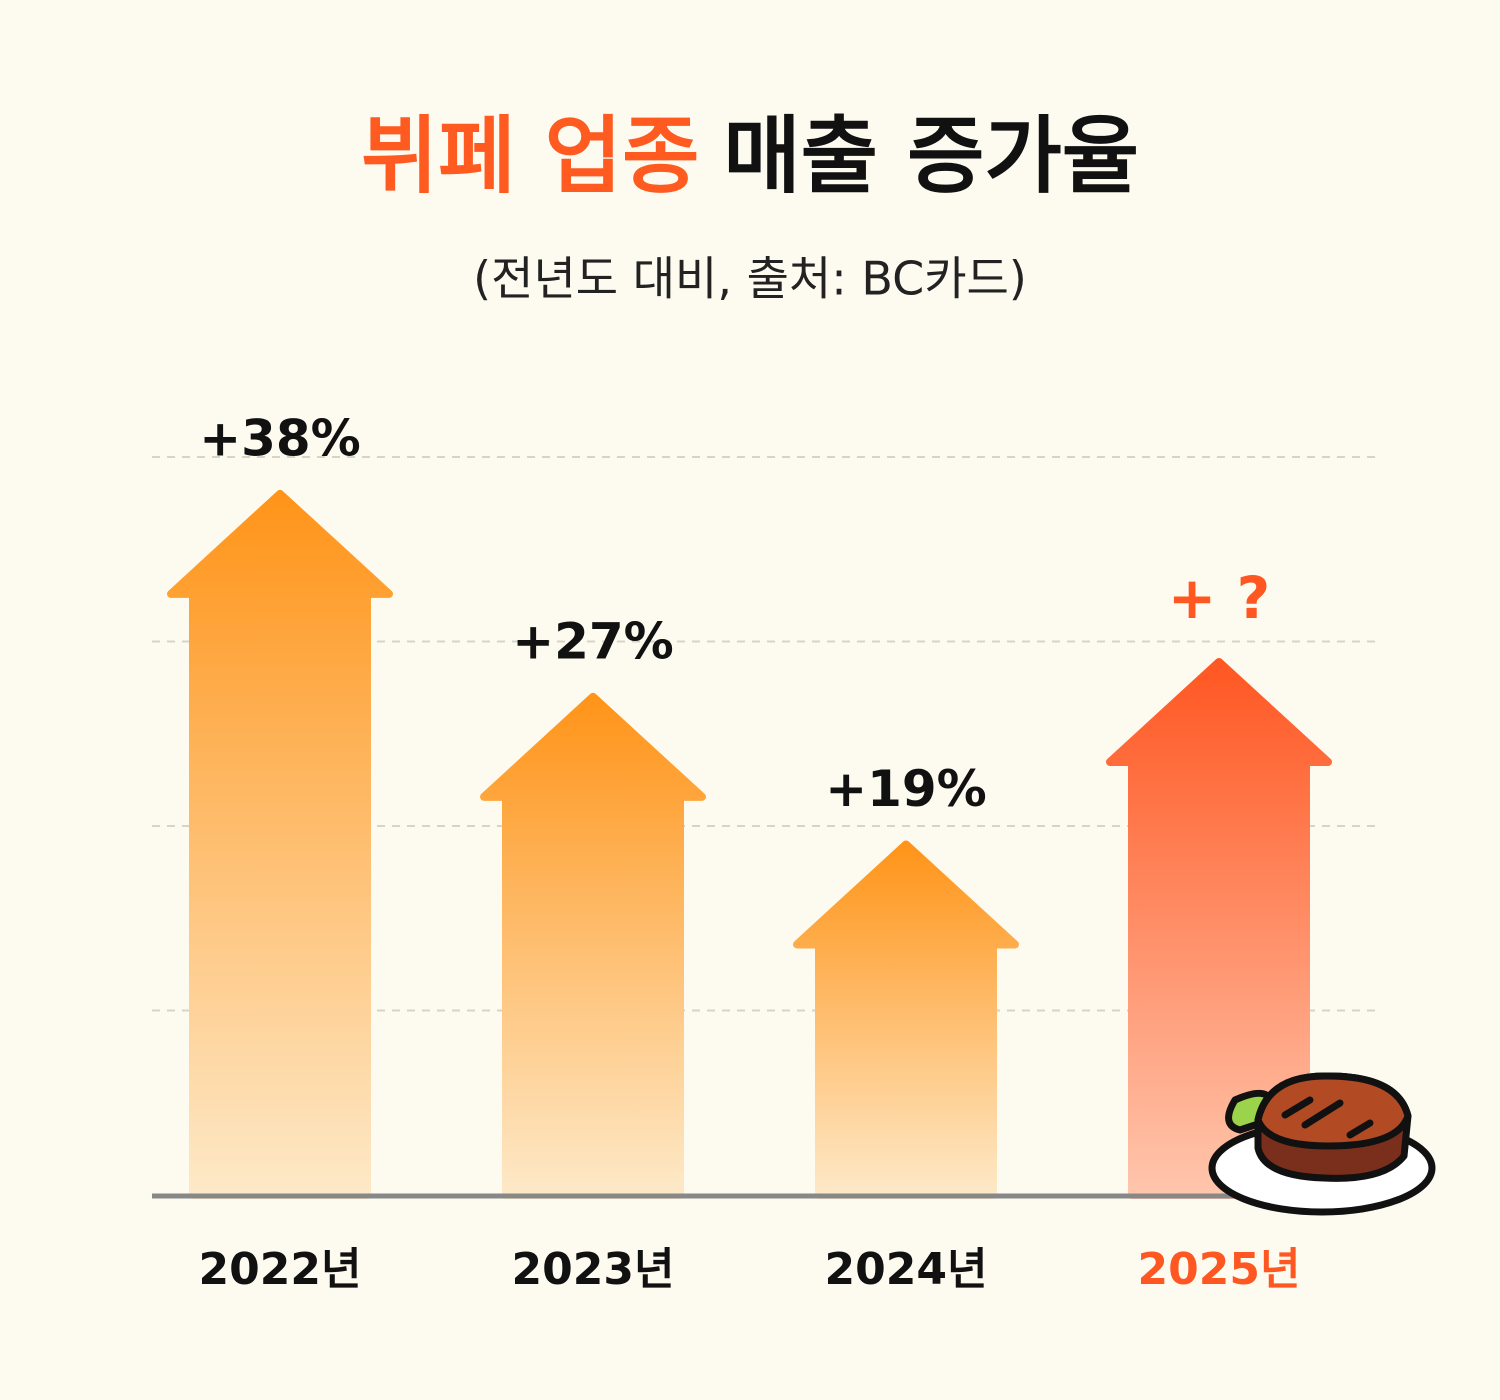  I want to click on value-label: +38%, so click(280, 438).